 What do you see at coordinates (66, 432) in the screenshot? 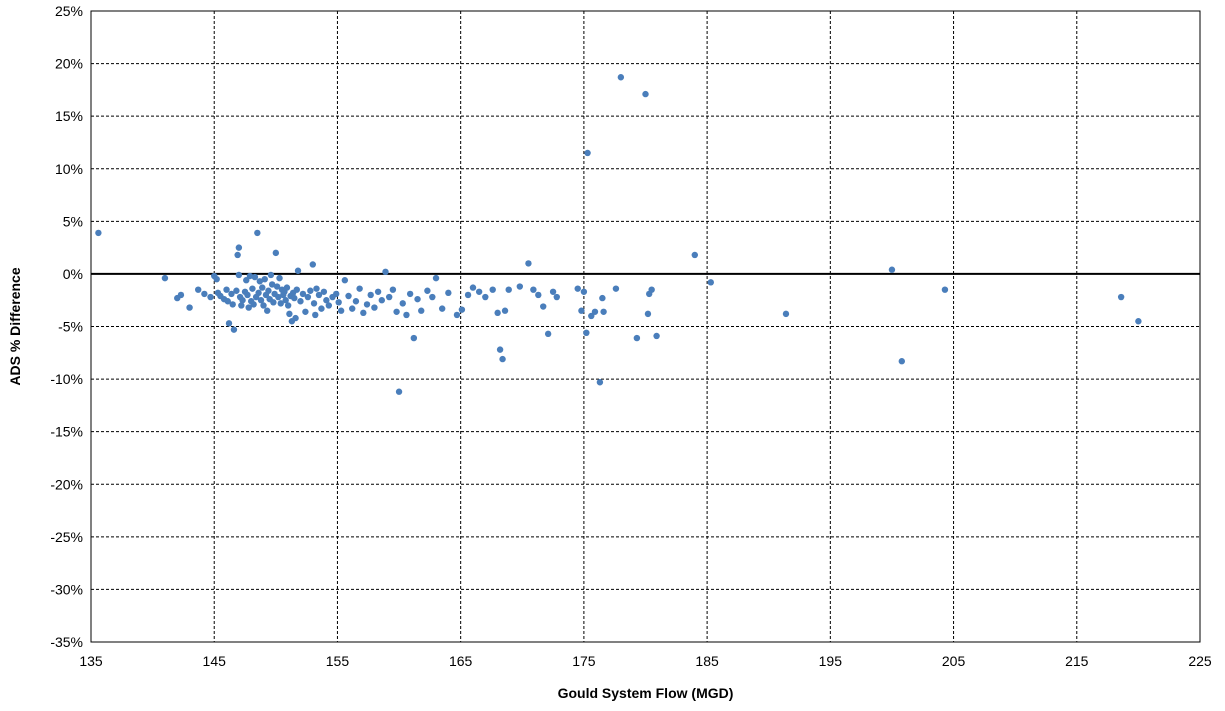
I see `y-tick-label: -15%` at bounding box center [66, 432].